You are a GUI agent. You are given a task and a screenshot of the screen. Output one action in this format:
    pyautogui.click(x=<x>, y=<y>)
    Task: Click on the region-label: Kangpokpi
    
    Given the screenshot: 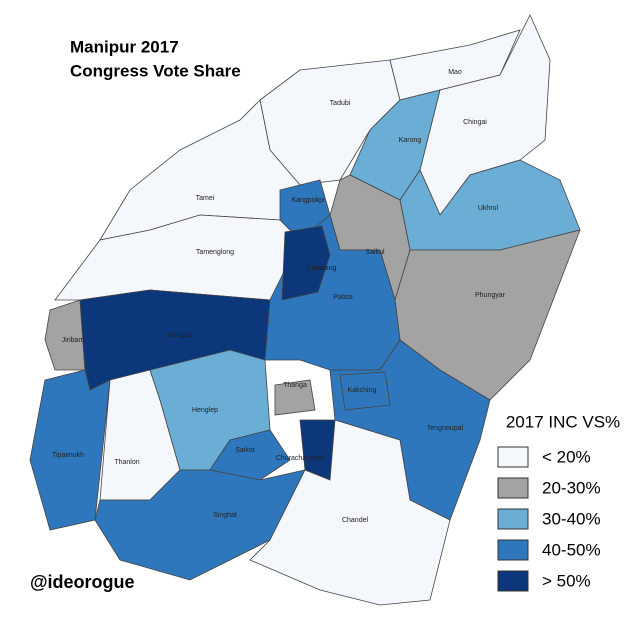 What is the action you would take?
    pyautogui.click(x=308, y=200)
    